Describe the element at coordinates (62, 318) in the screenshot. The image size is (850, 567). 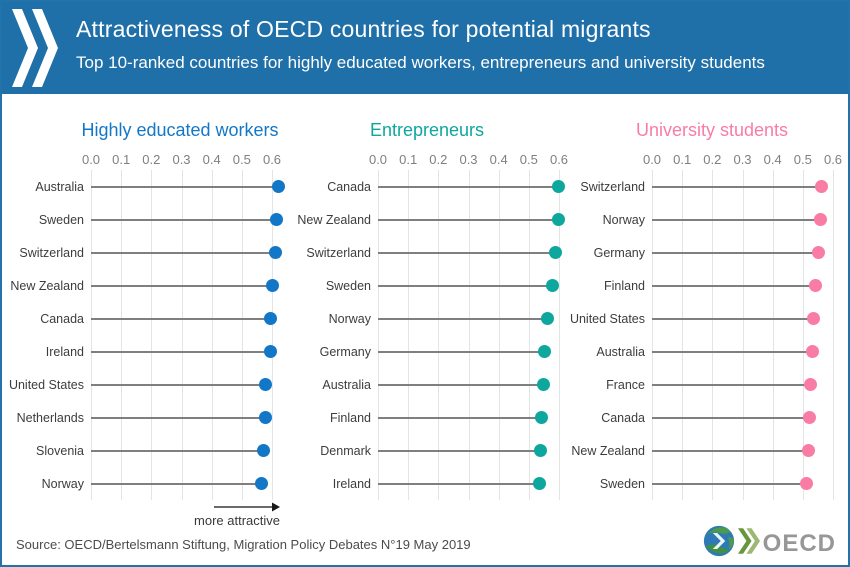
I see `country-label: Canada` at that location.